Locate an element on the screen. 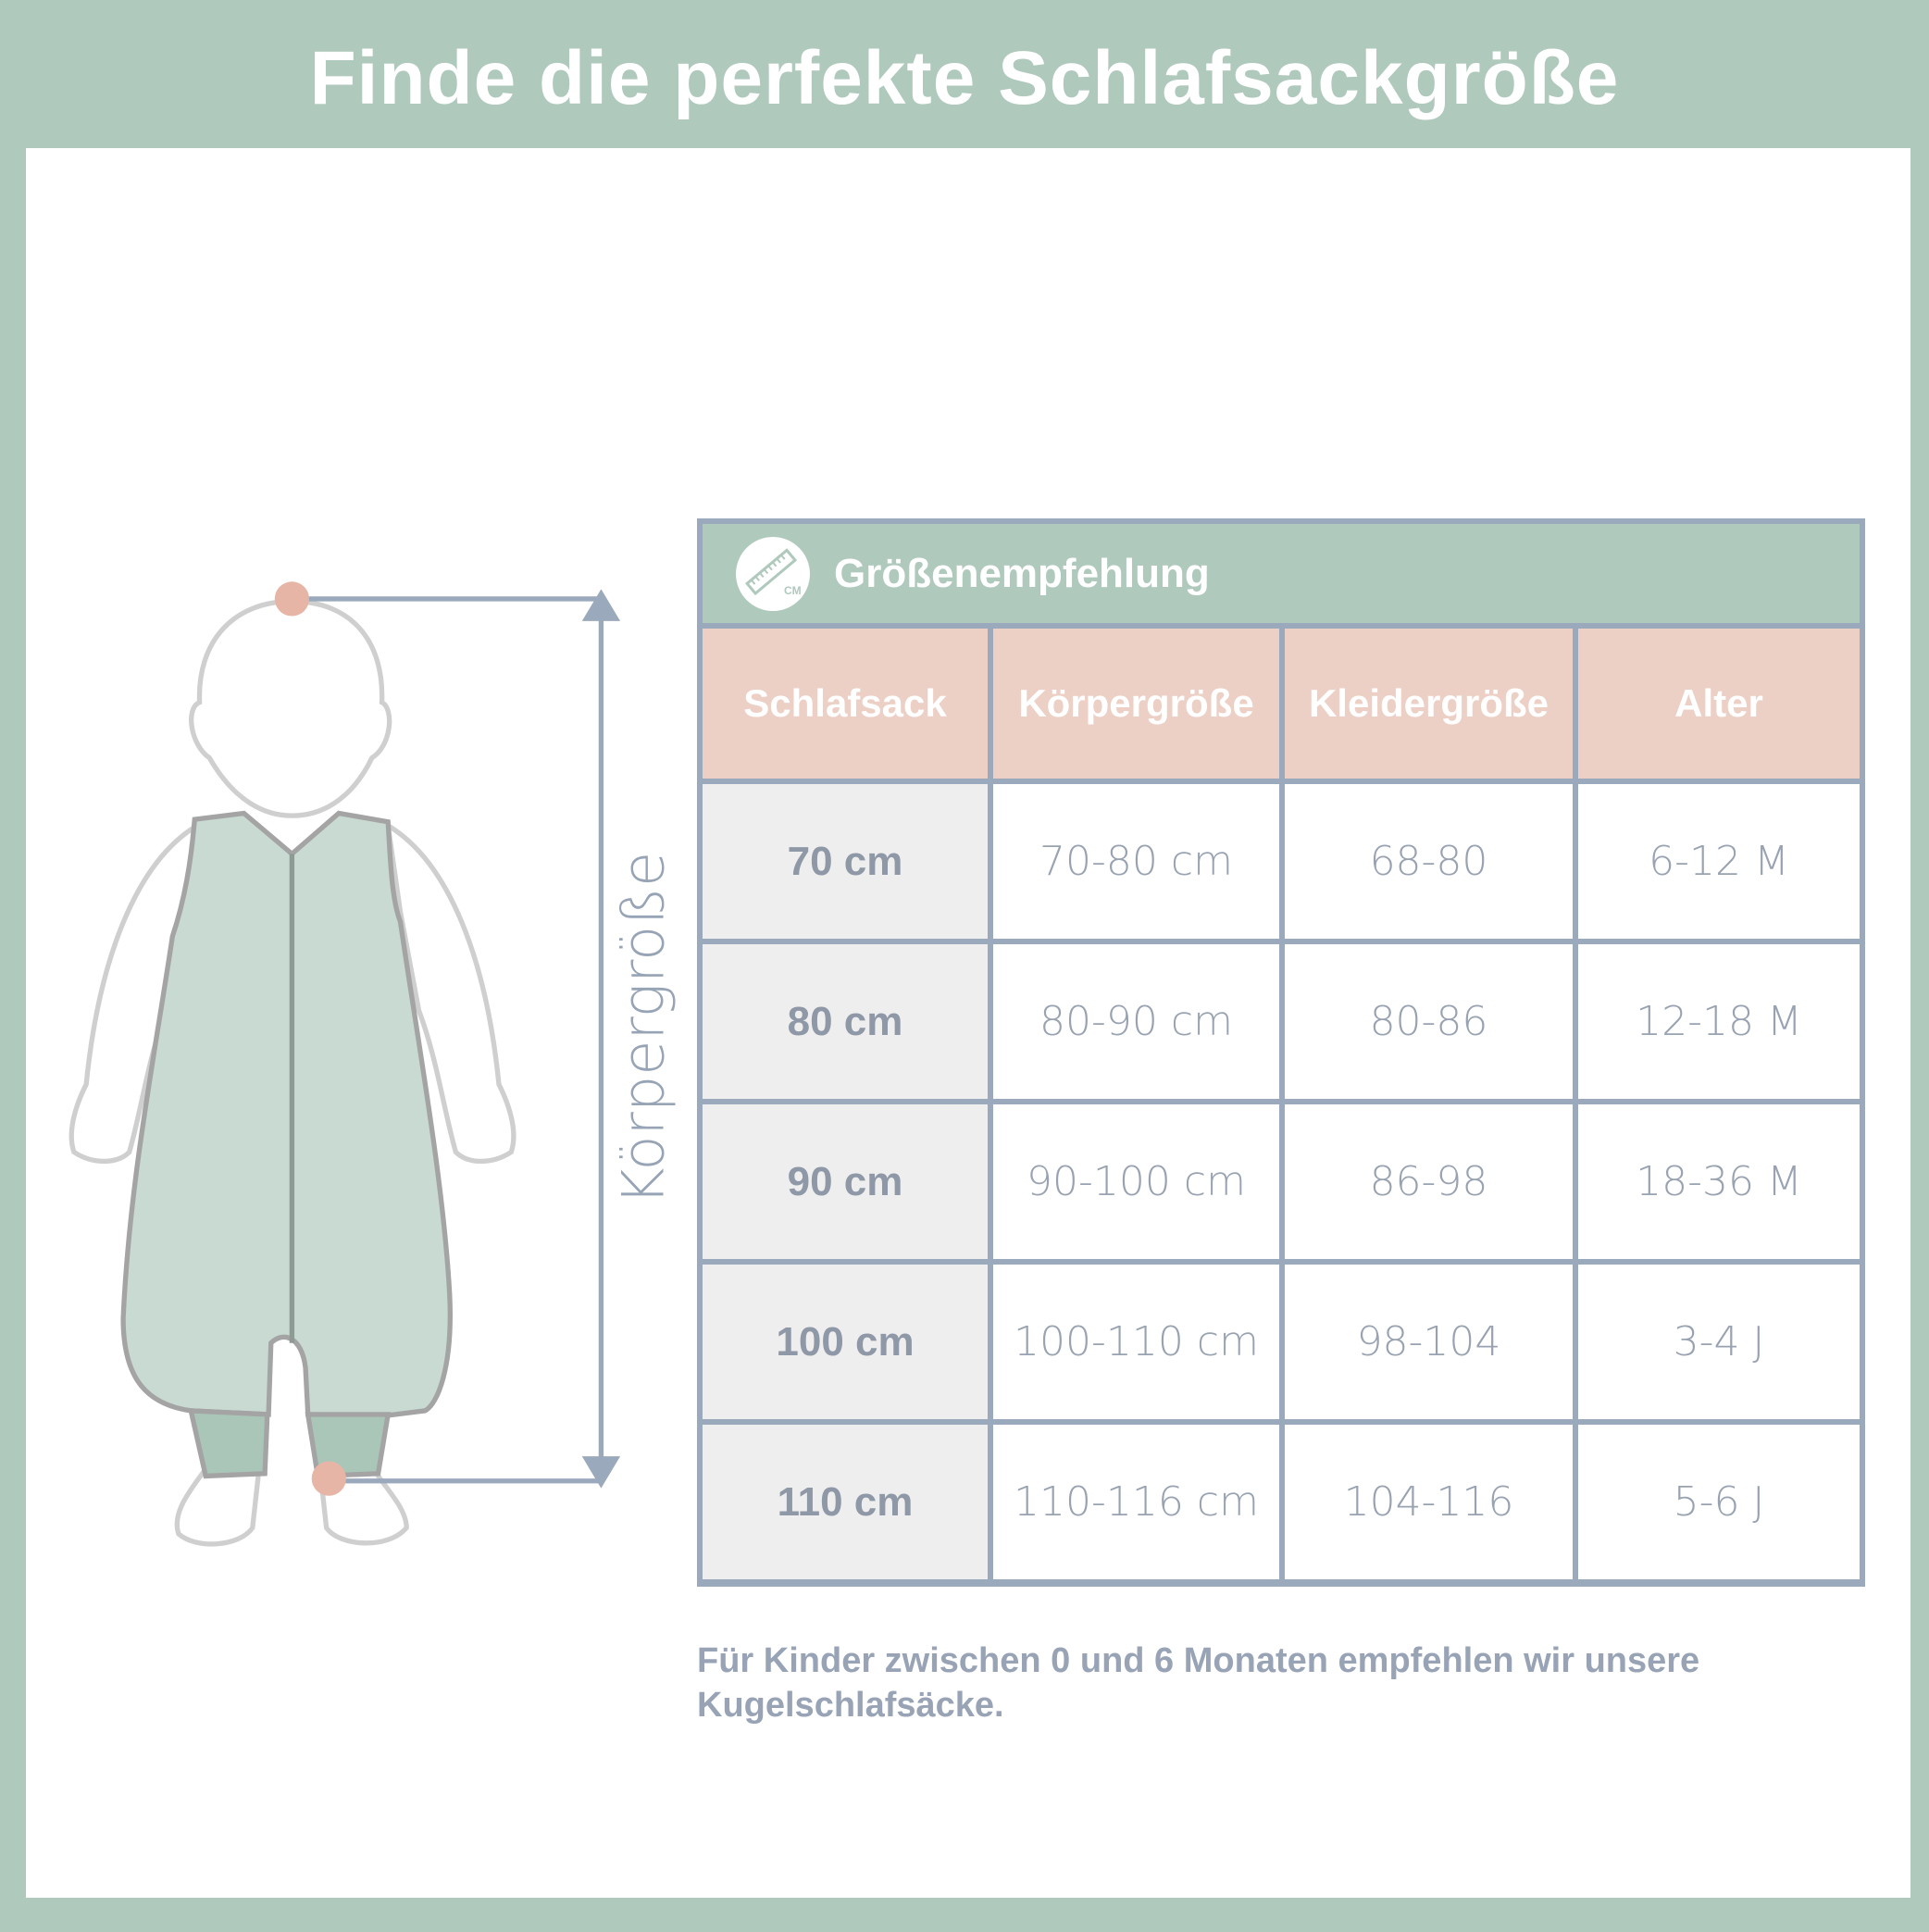  table-cell: 68-80 is located at coordinates (1429, 861).